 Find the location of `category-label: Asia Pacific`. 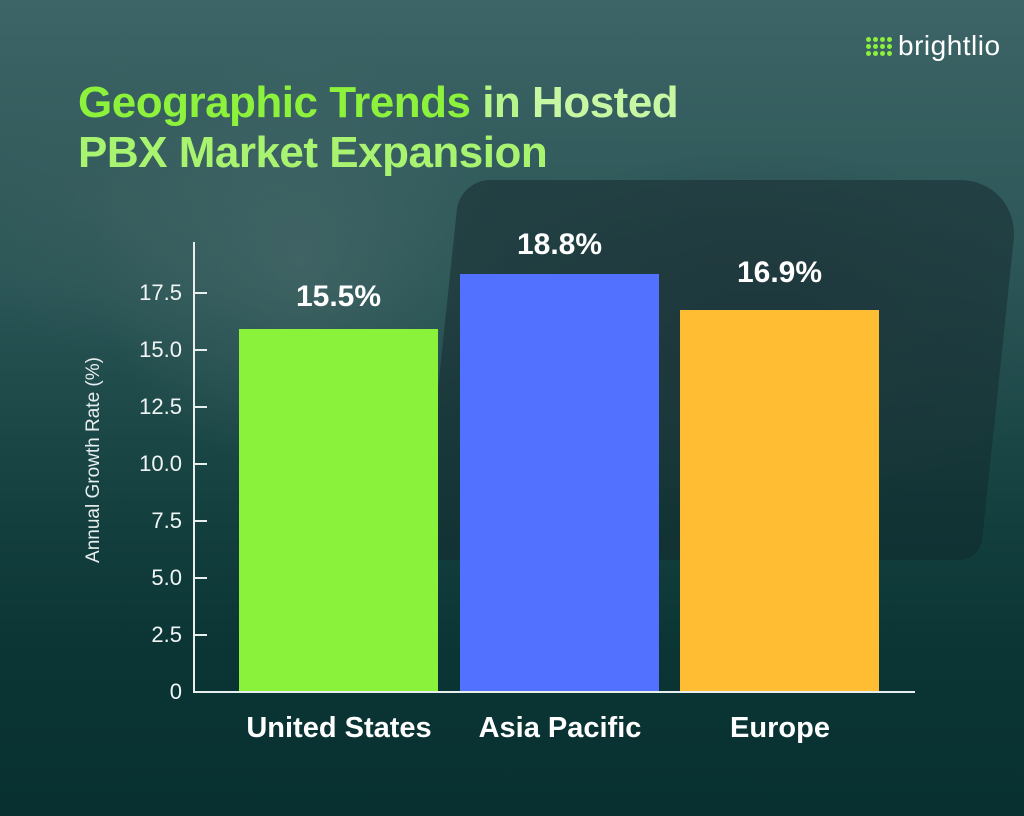

category-label: Asia Pacific is located at coordinates (560, 728).